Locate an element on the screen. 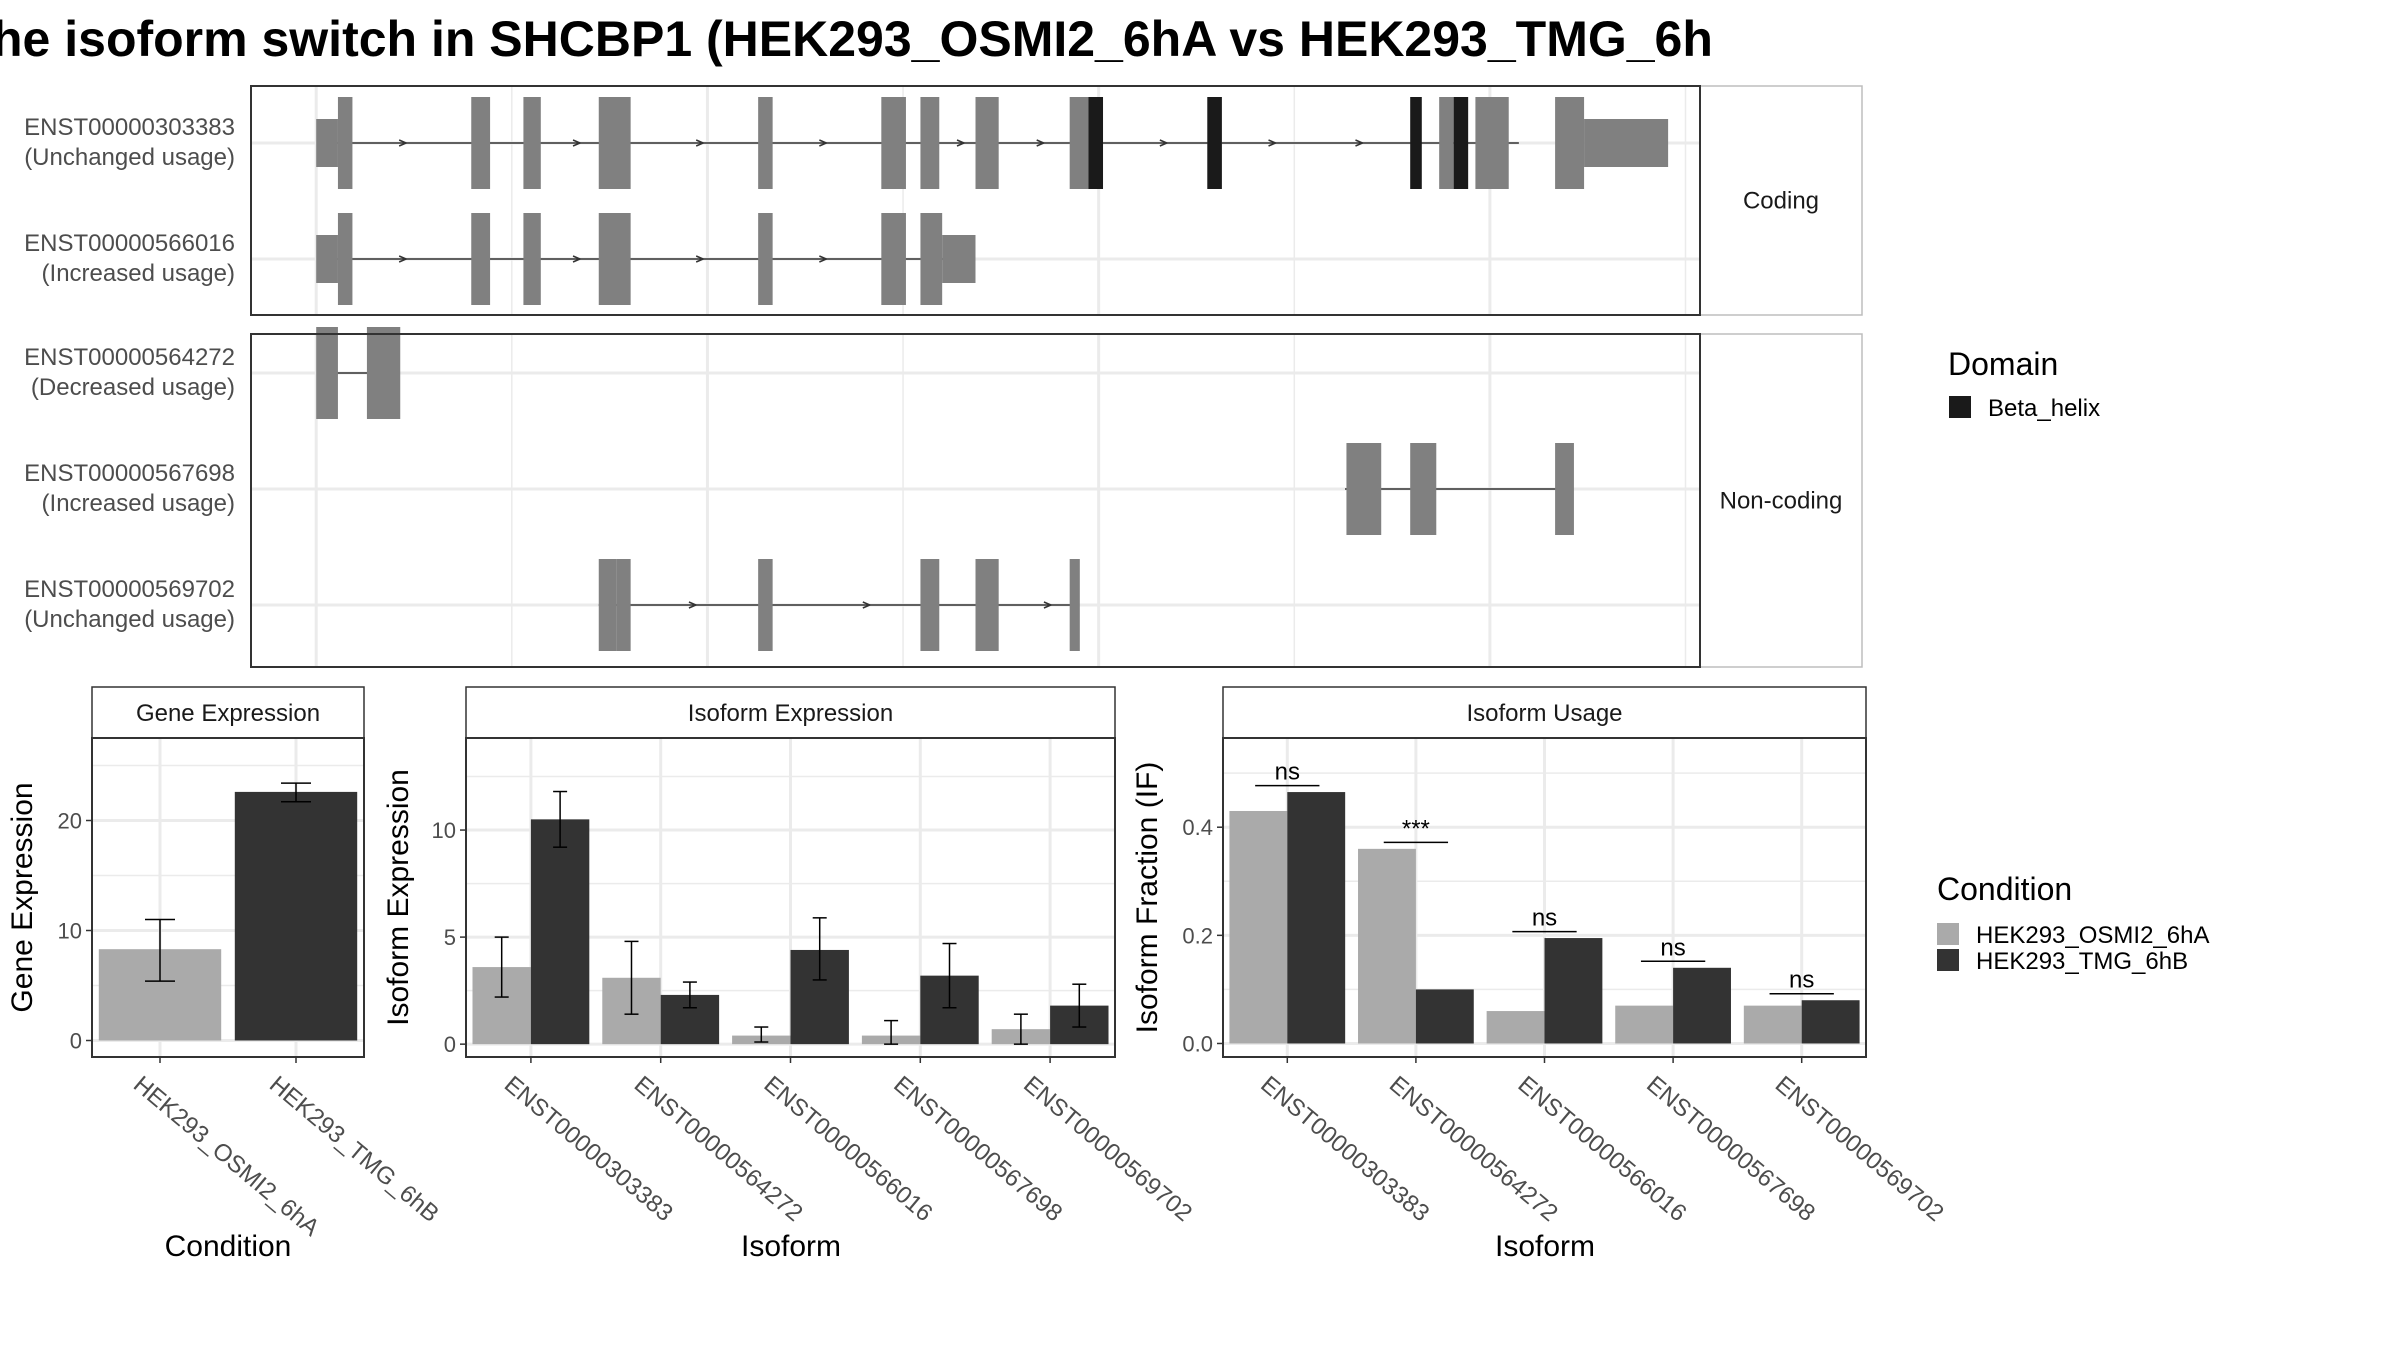 The width and height of the screenshot is (2400, 1350). bar-ENST00000567698-HEK293_TMG_6hB is located at coordinates (1702, 1005).